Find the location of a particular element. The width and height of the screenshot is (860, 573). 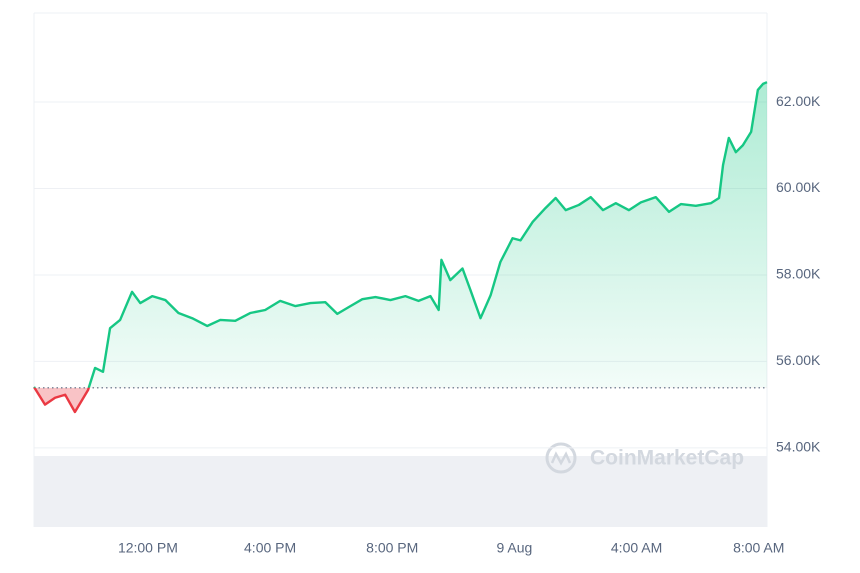

y-tick-label: 56.00K is located at coordinates (798, 360).